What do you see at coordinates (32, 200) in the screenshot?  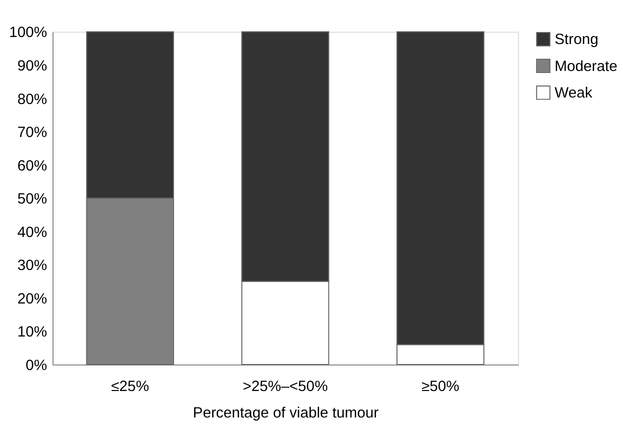 I see `y-tick-label: 50%` at bounding box center [32, 200].